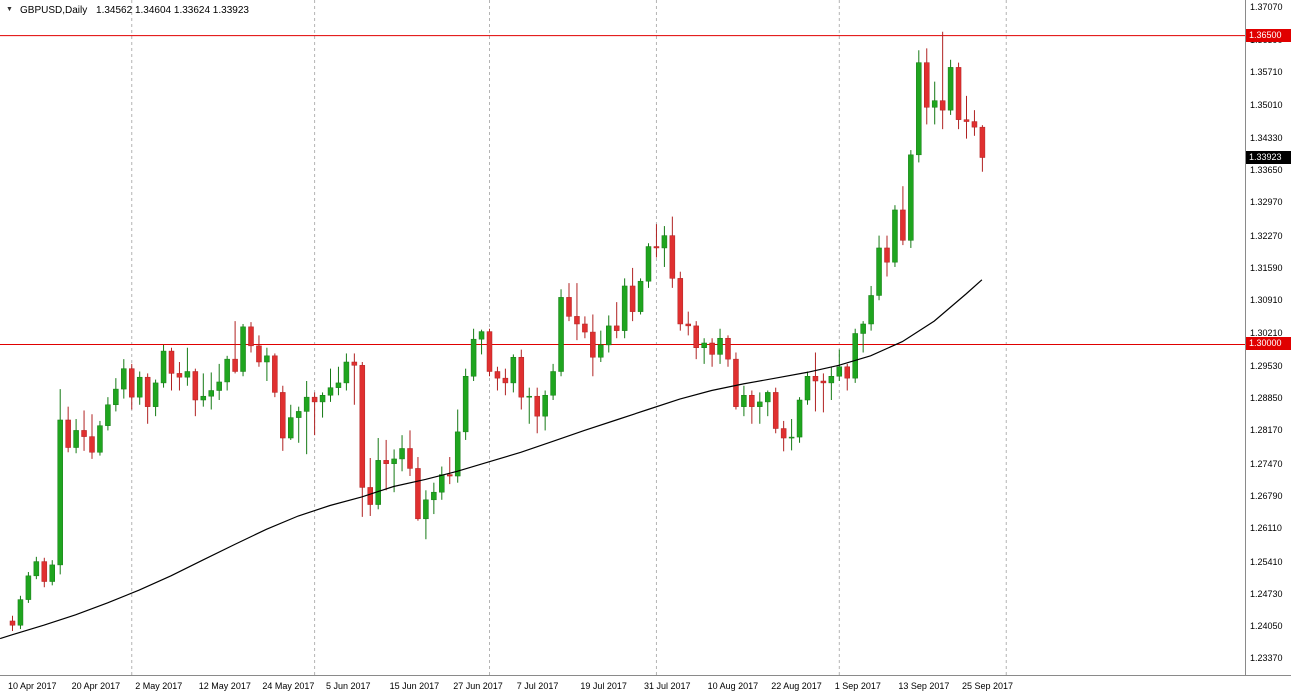  I want to click on price-axis-label: 1.34330, so click(1266, 137).